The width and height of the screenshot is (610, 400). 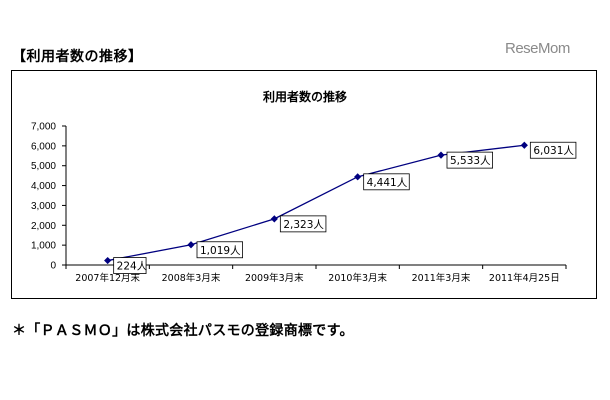 What do you see at coordinates (43, 127) in the screenshot?
I see `y-tick-label: 7,000` at bounding box center [43, 127].